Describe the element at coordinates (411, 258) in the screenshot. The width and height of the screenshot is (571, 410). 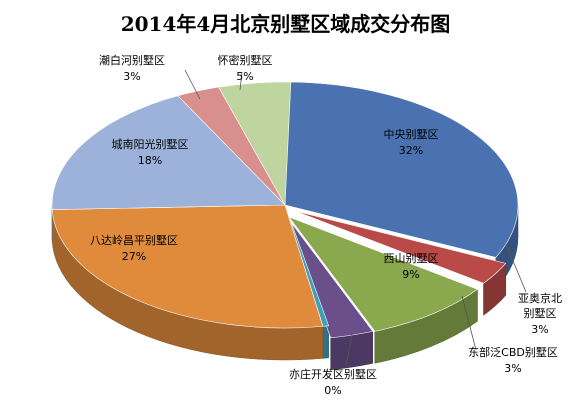
I see `slice-name-label: 西山别墅区` at that location.